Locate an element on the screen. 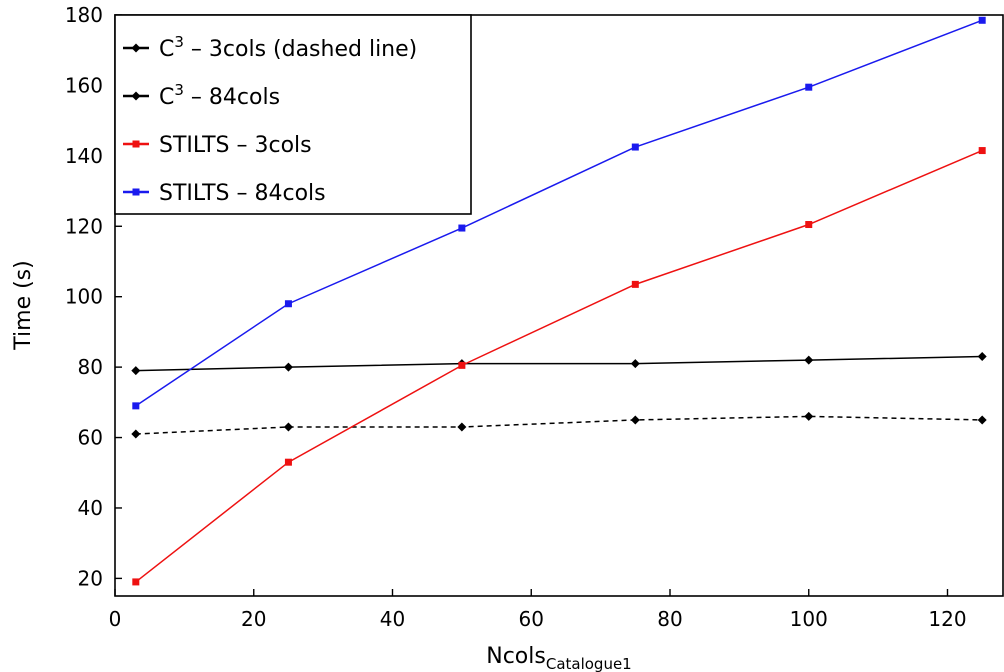  x-tick-label: 100 is located at coordinates (809, 619).